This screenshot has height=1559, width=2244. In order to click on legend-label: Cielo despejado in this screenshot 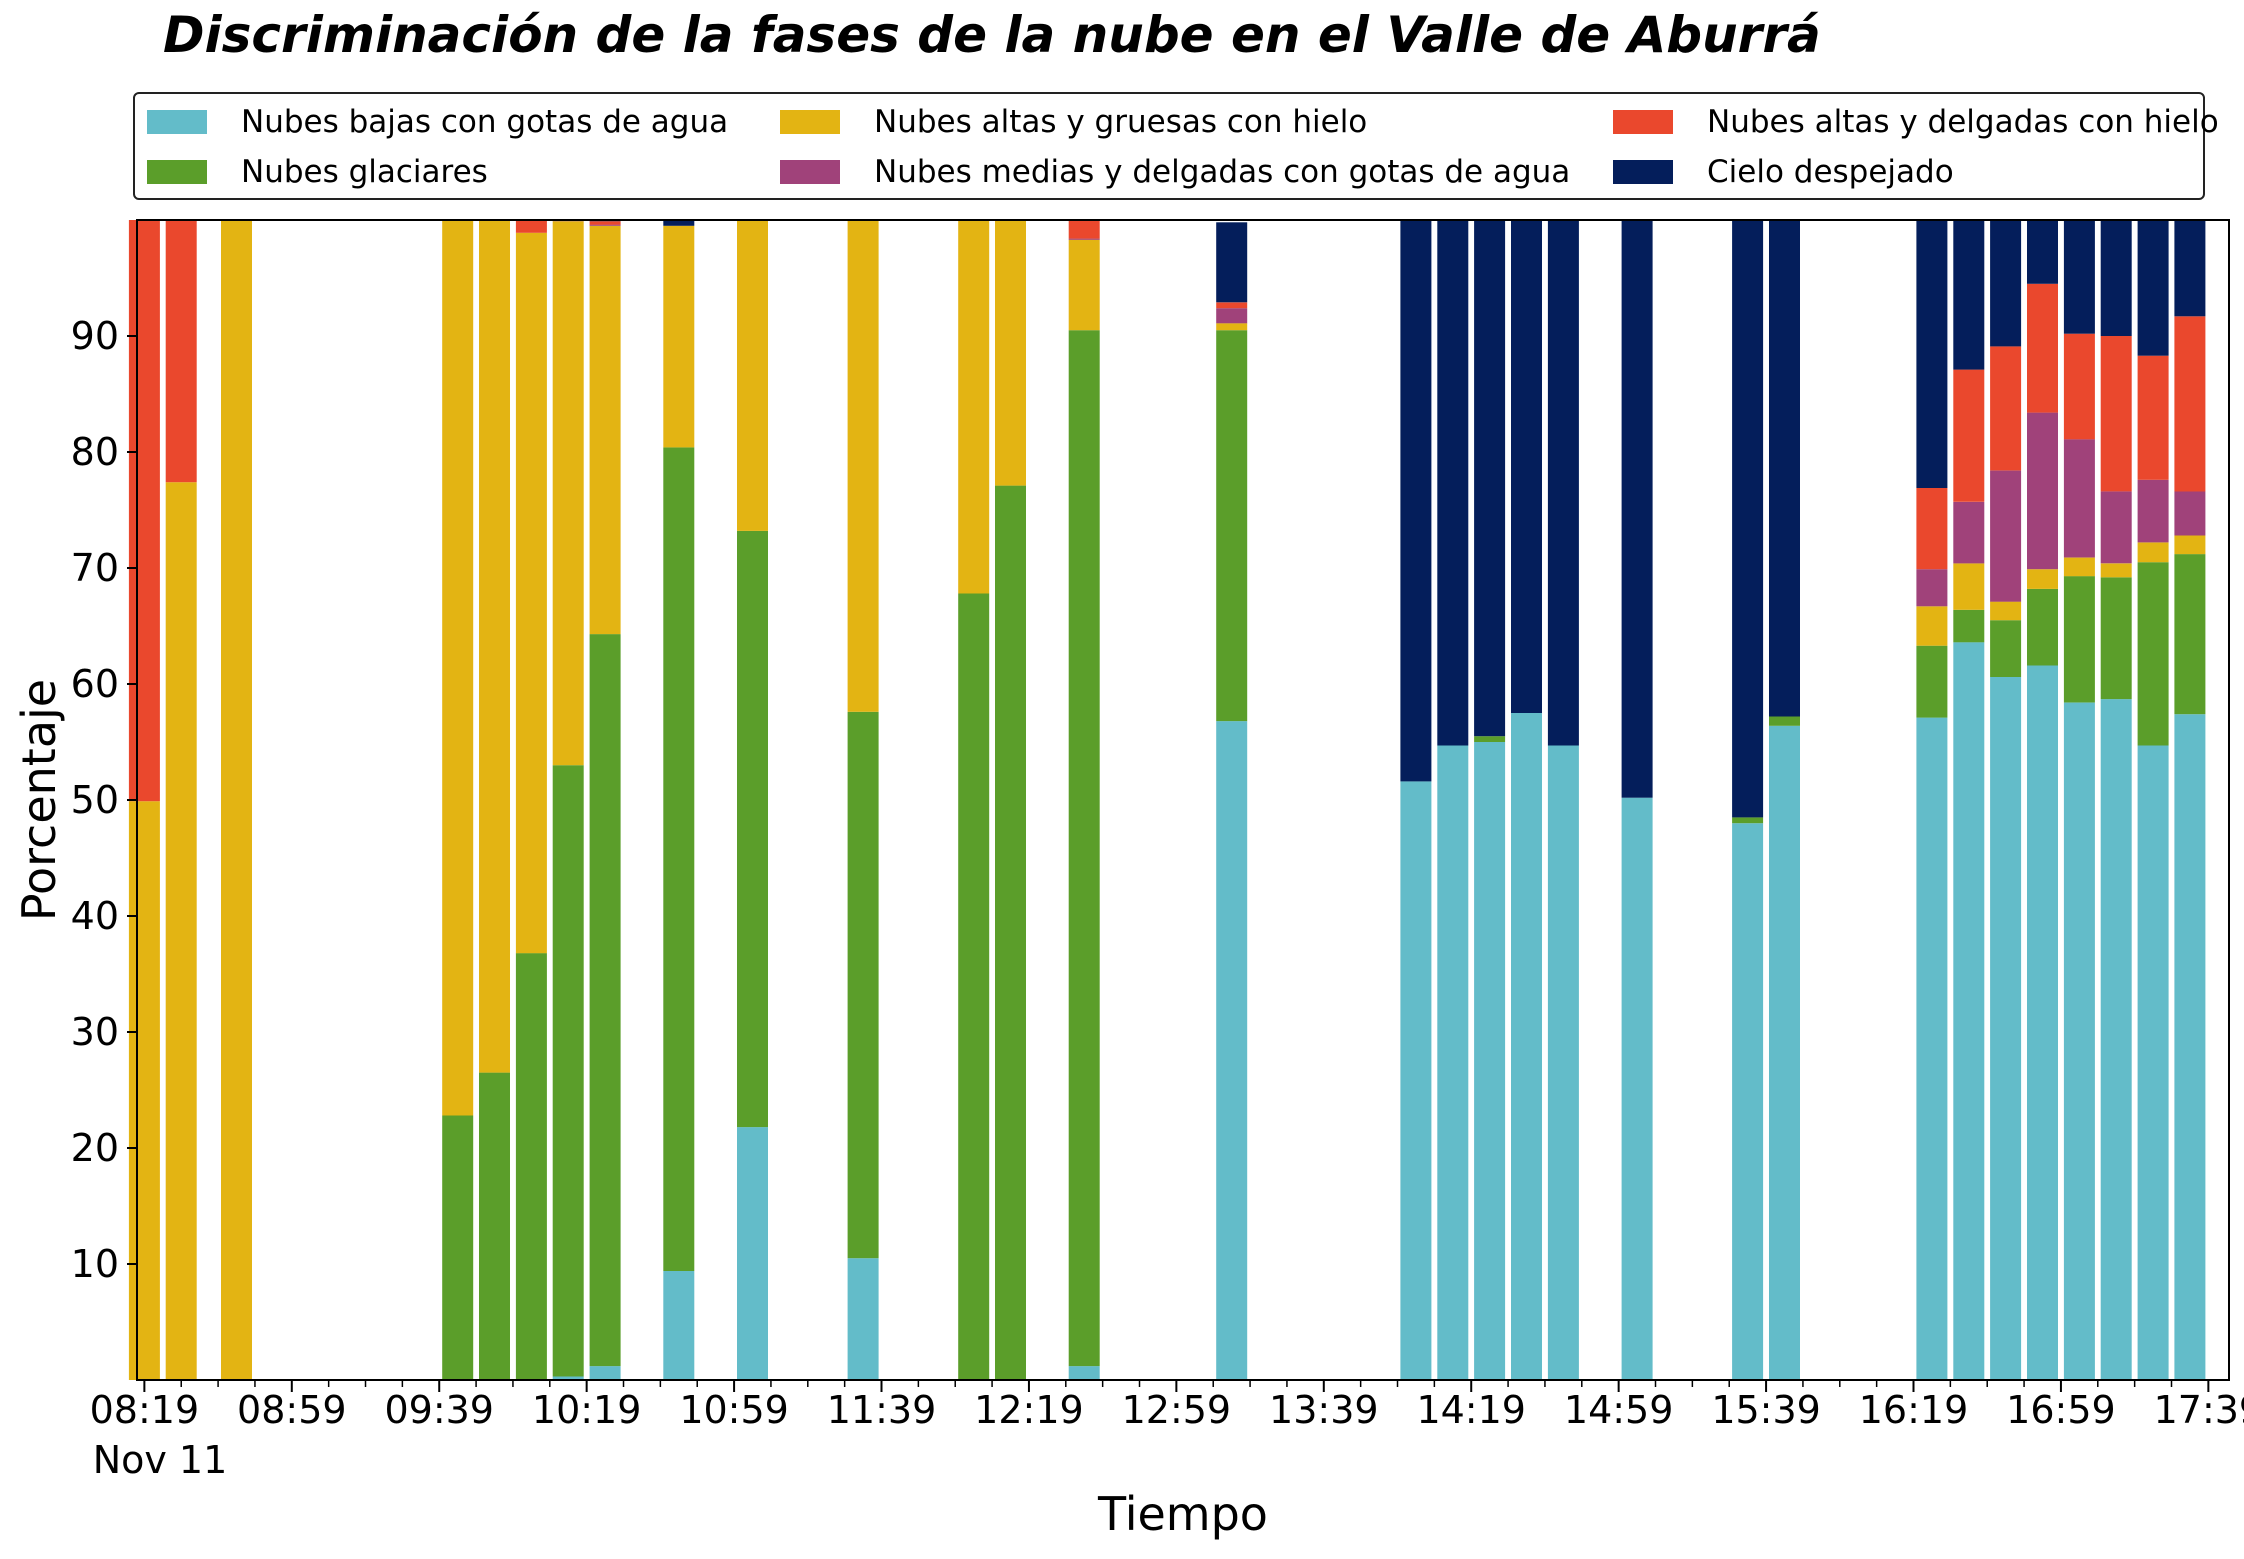, I will do `click(1830, 172)`.